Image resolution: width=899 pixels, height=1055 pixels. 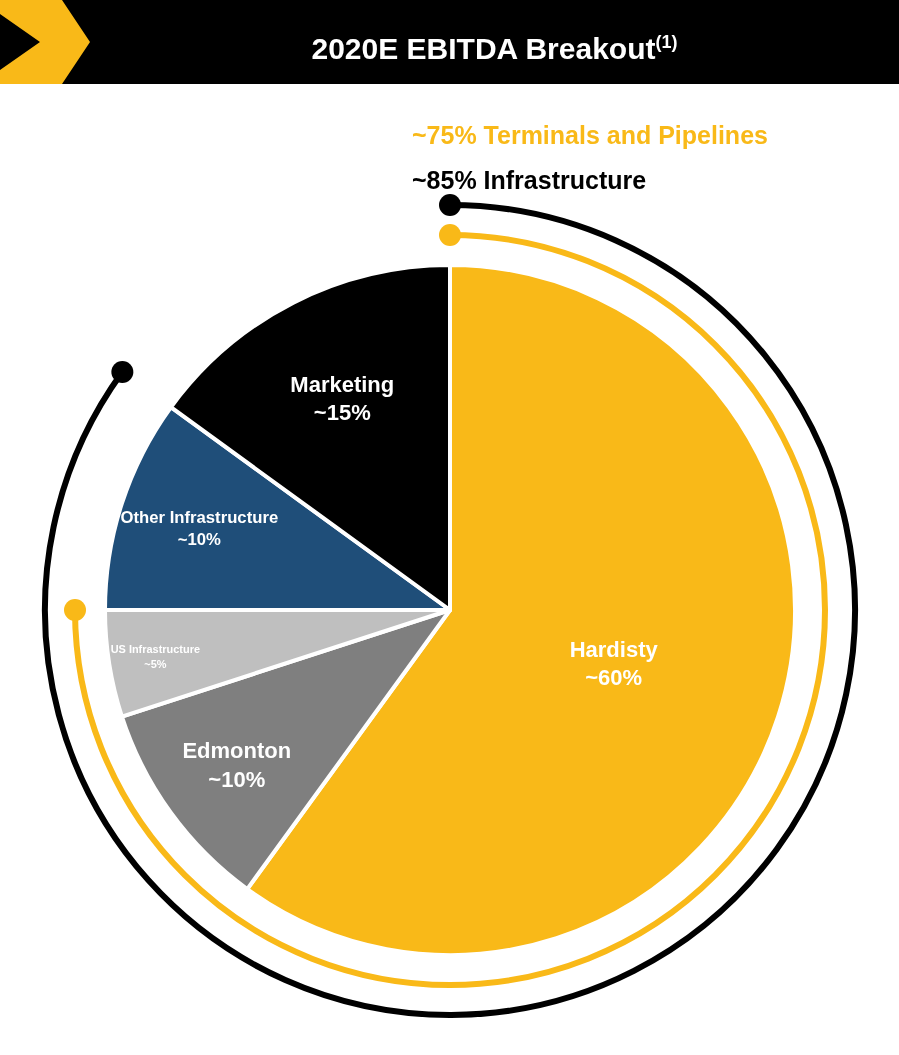 What do you see at coordinates (494, 49) in the screenshot?
I see `chart-title: 2020E EBITDA Breakout$^{(1)}$` at bounding box center [494, 49].